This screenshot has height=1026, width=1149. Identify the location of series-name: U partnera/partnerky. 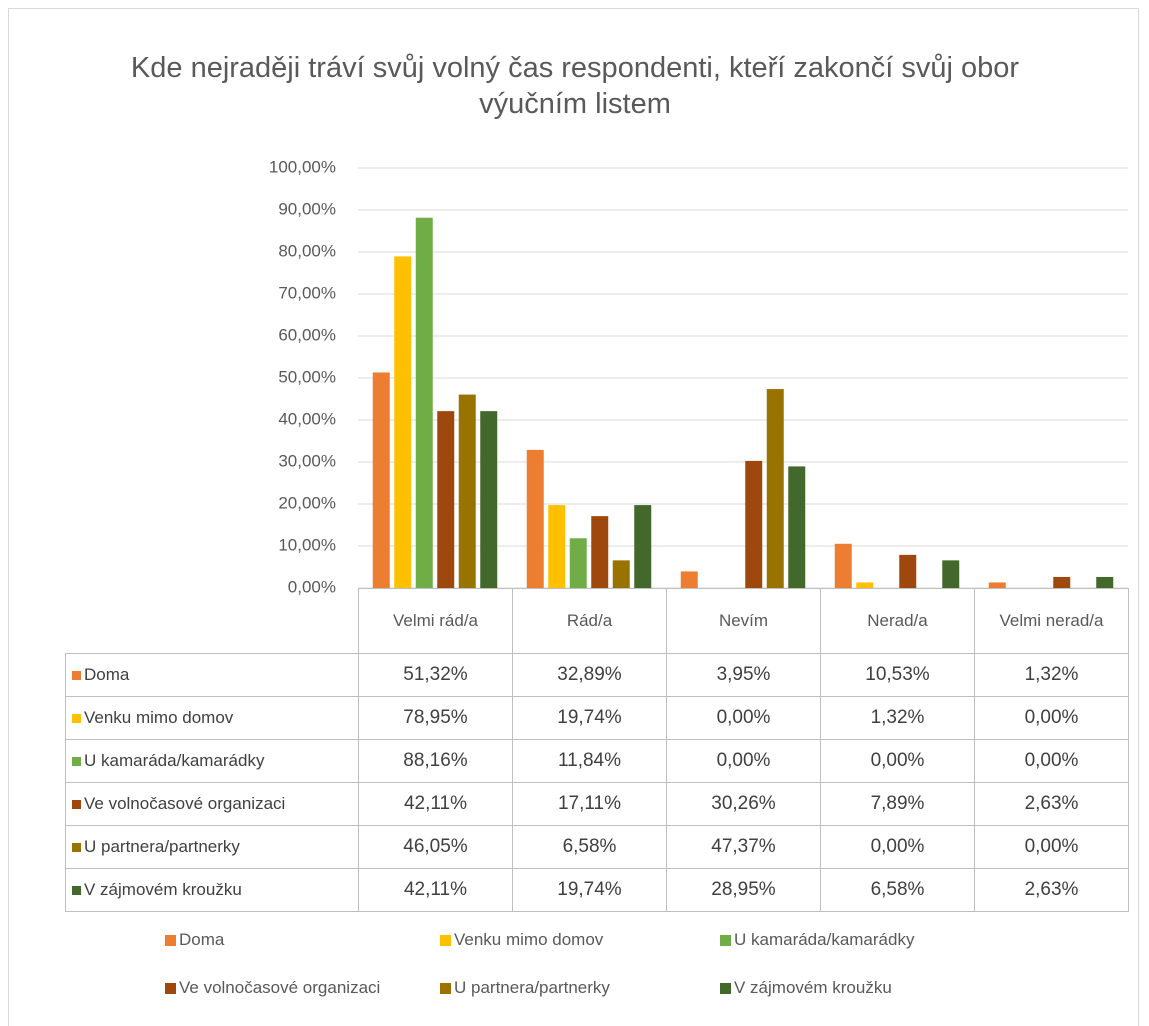
(162, 846).